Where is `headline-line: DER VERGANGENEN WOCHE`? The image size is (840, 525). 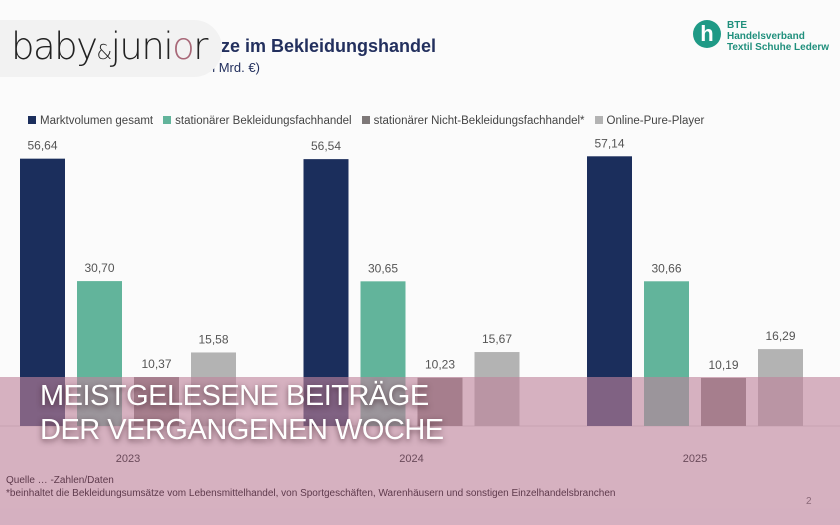 headline-line: DER VERGANGENEN WOCHE is located at coordinates (242, 430).